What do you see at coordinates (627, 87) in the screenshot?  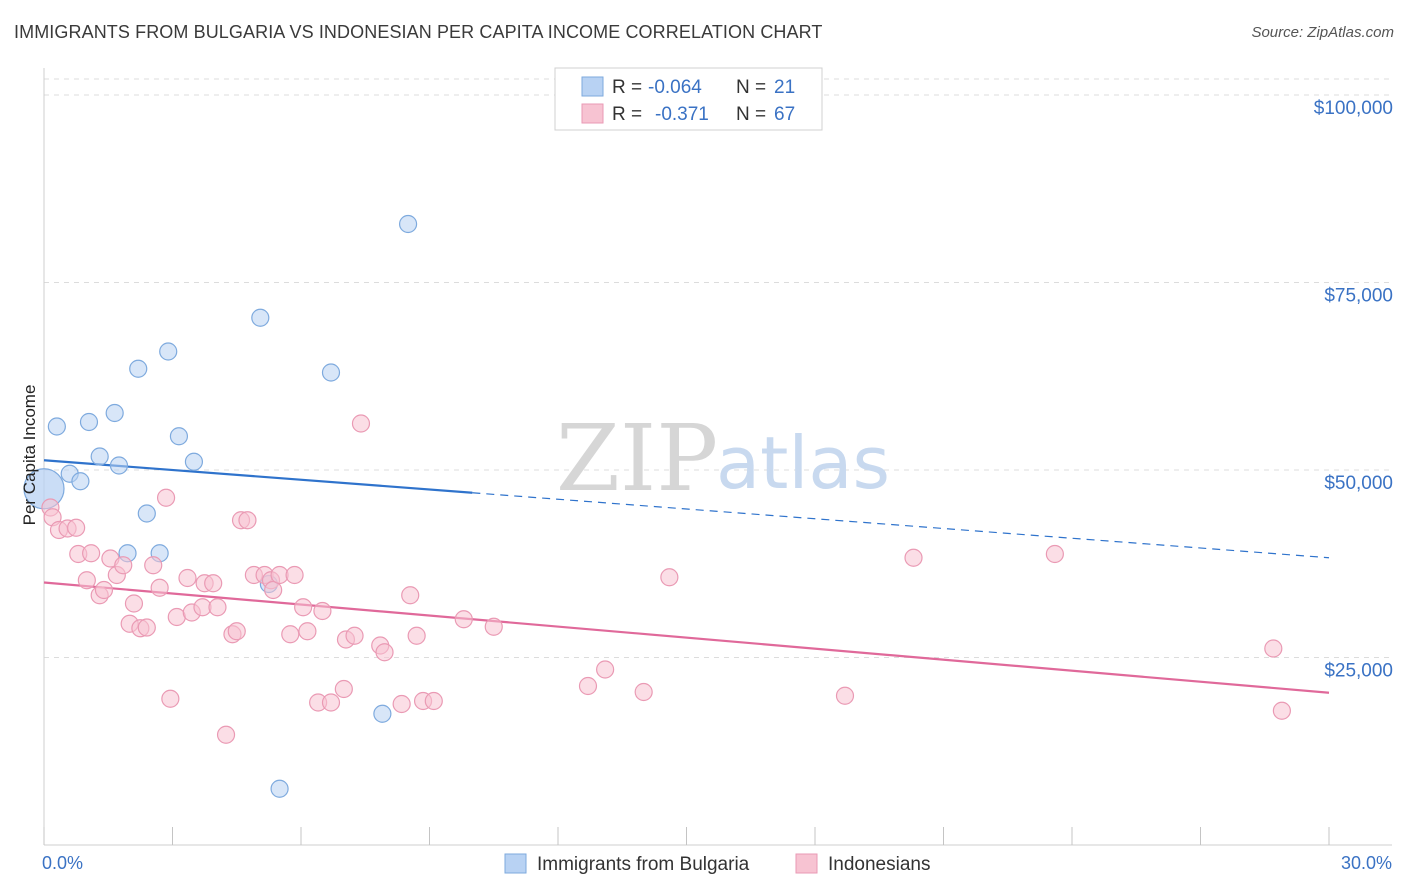 I see `legend-r-label-blue: R =` at bounding box center [627, 87].